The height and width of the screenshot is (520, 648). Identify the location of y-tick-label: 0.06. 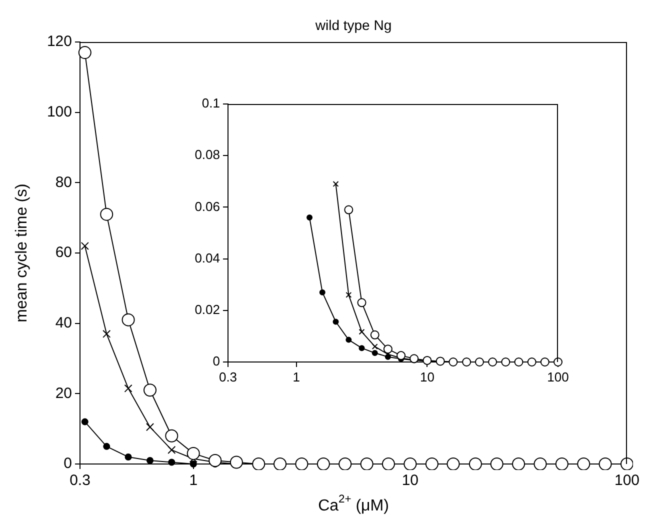
(207, 206).